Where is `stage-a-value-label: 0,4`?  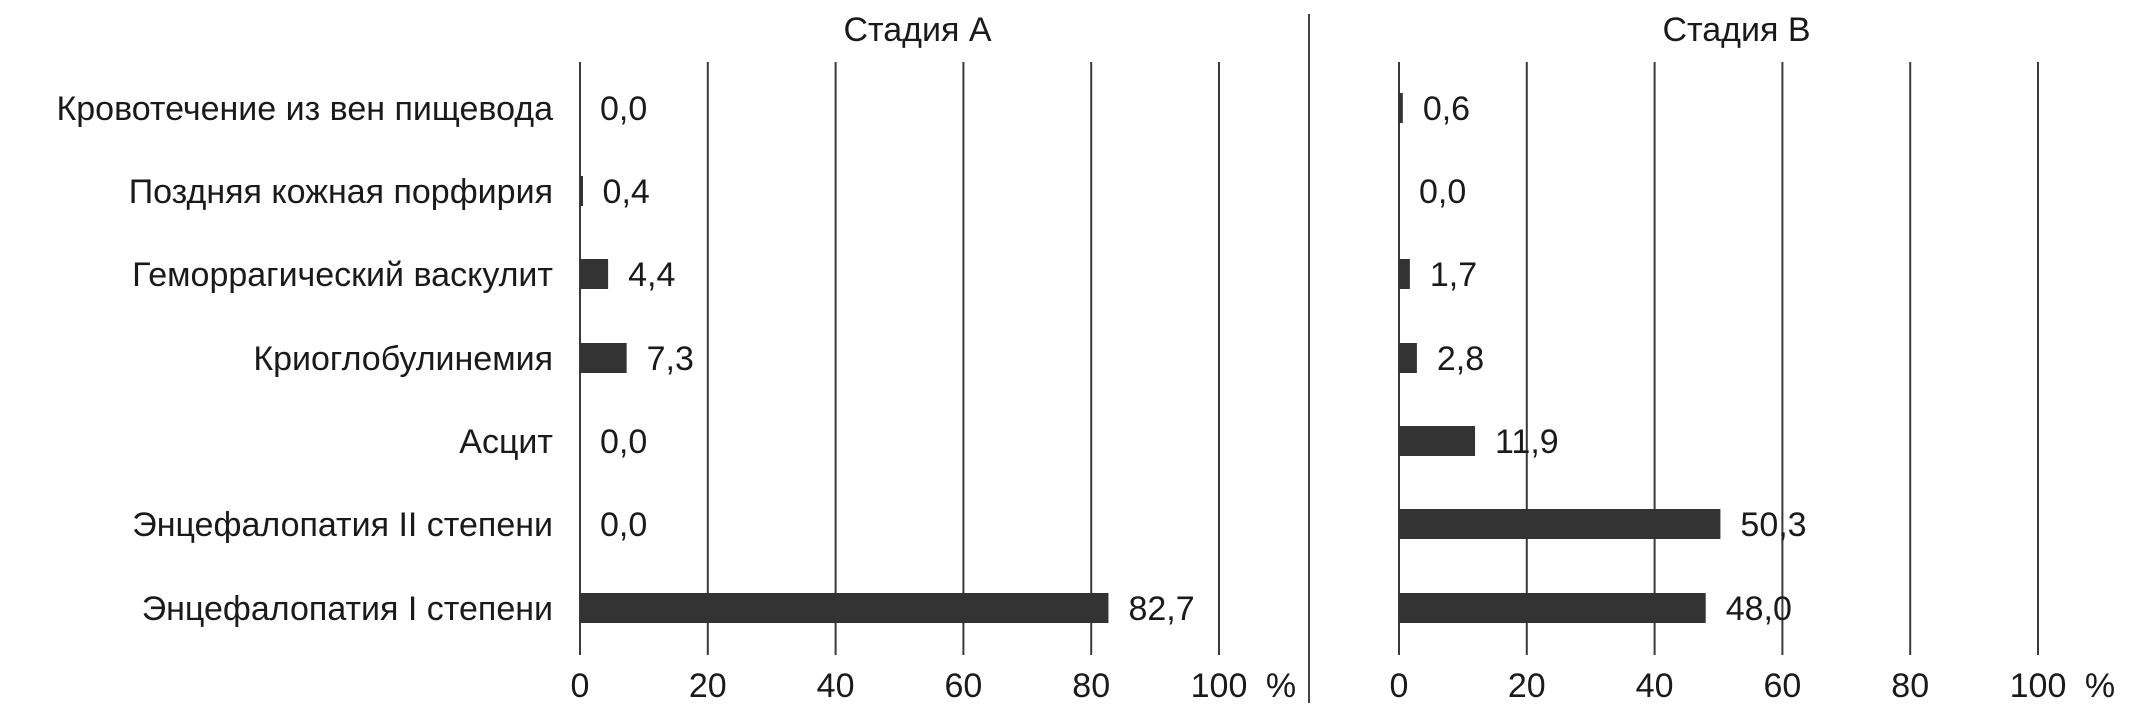
stage-a-value-label: 0,4 is located at coordinates (626, 192).